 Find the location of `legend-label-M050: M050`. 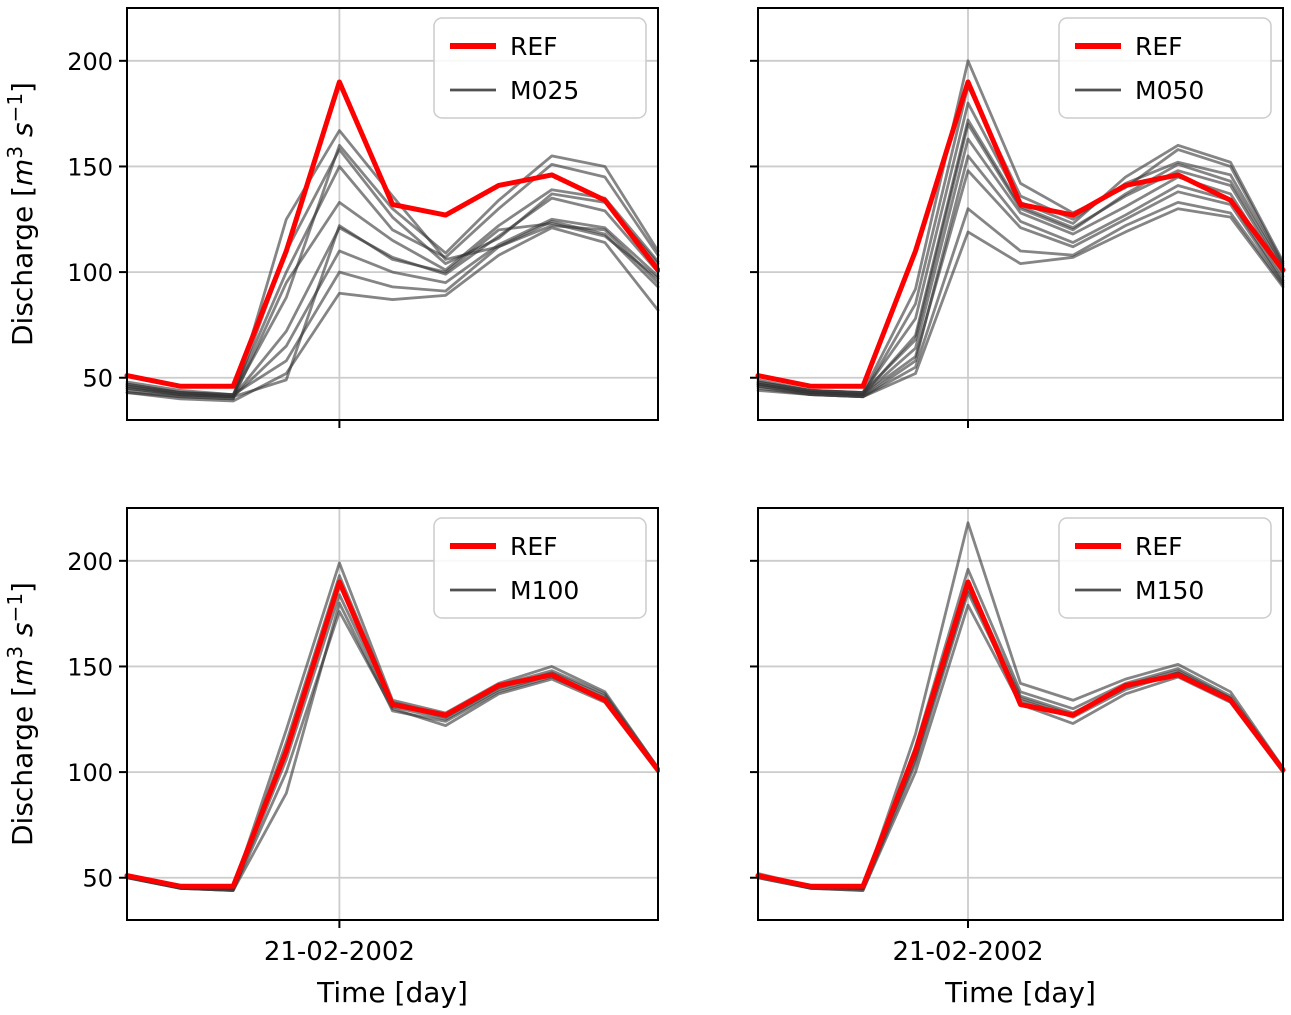

legend-label-M050: M050 is located at coordinates (1169, 90).